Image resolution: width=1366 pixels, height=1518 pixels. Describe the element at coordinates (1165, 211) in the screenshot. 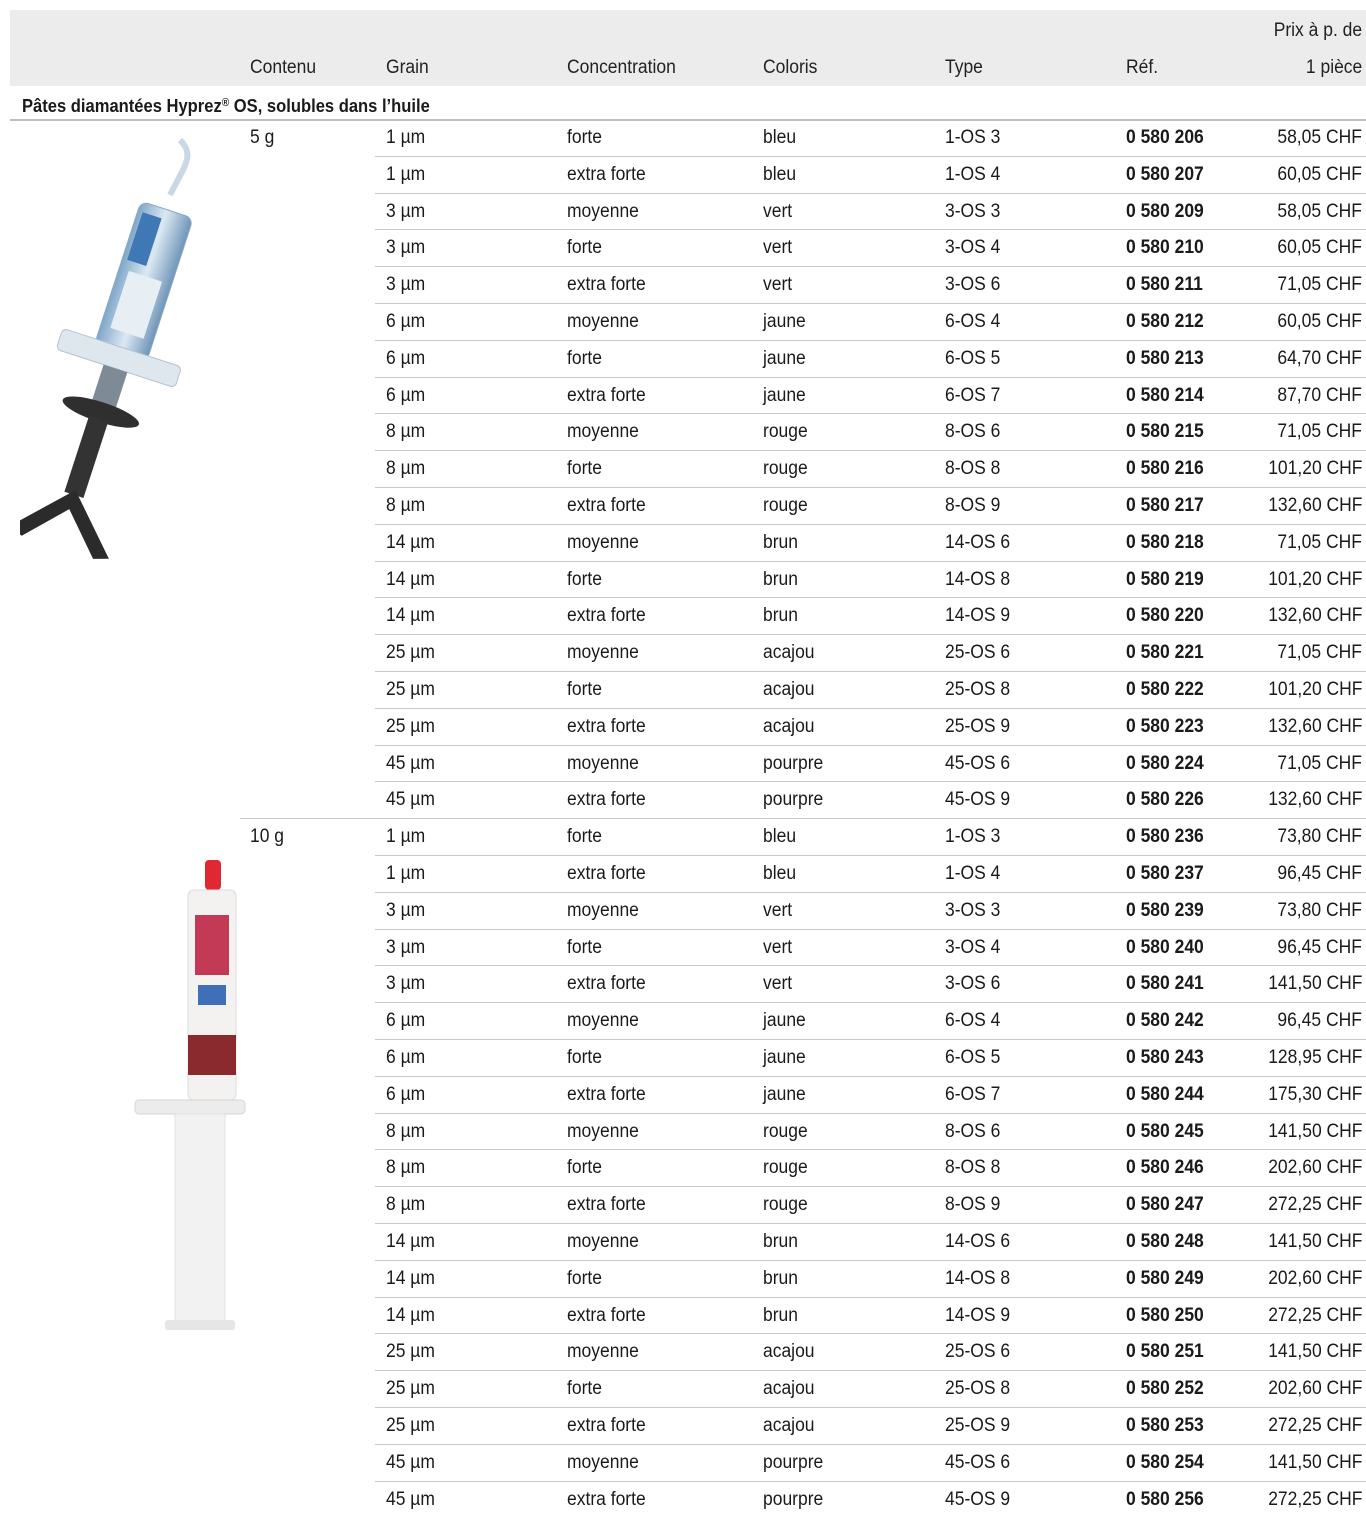

I see `ref-cell: 0 580 209` at that location.